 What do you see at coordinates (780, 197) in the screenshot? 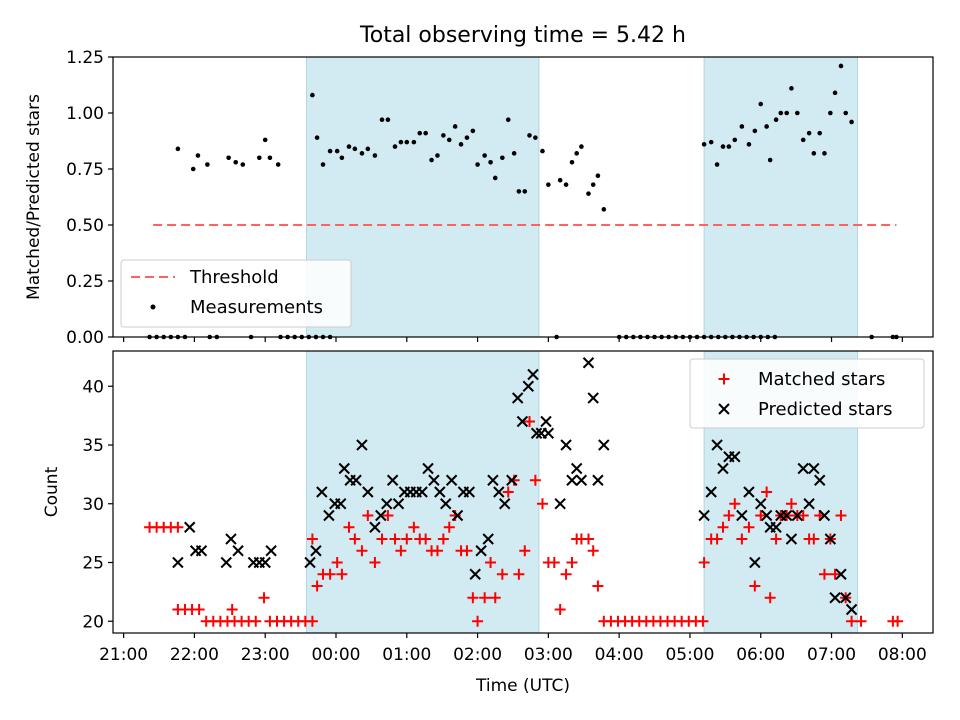
I see `observing-window` at bounding box center [780, 197].